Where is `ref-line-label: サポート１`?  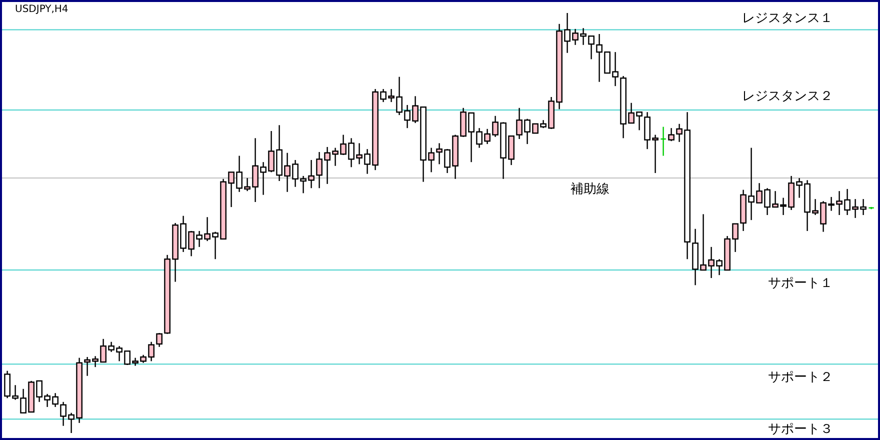
ref-line-label: サポート１ is located at coordinates (800, 284).